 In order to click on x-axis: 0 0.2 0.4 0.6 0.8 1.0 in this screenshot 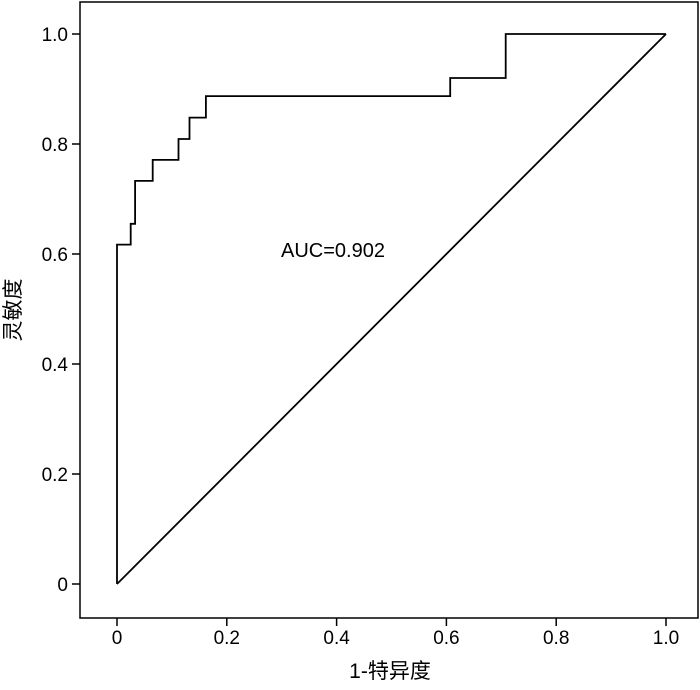, I will do `click(395, 633)`.